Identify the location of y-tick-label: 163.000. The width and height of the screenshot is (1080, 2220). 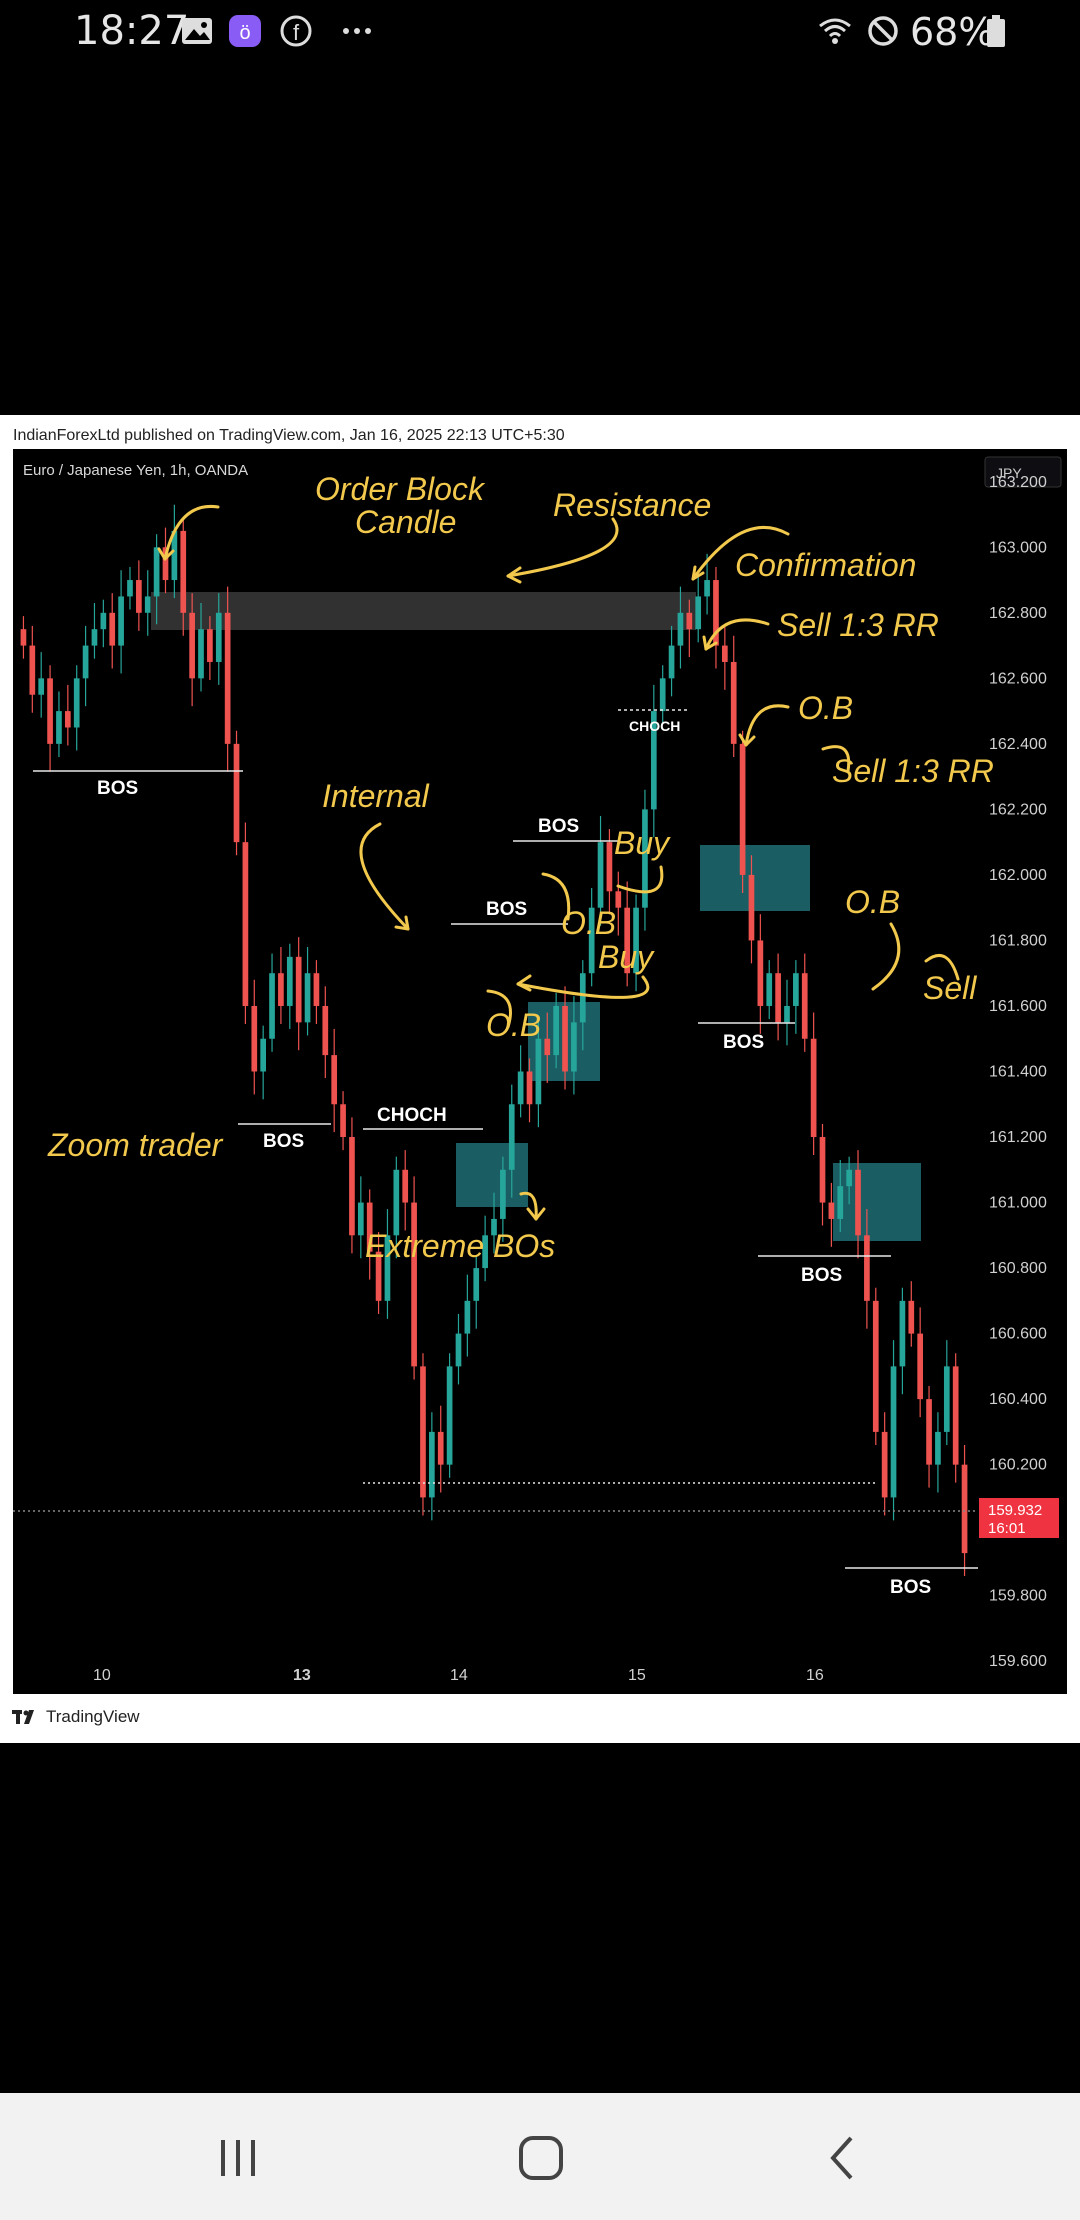
(1018, 547).